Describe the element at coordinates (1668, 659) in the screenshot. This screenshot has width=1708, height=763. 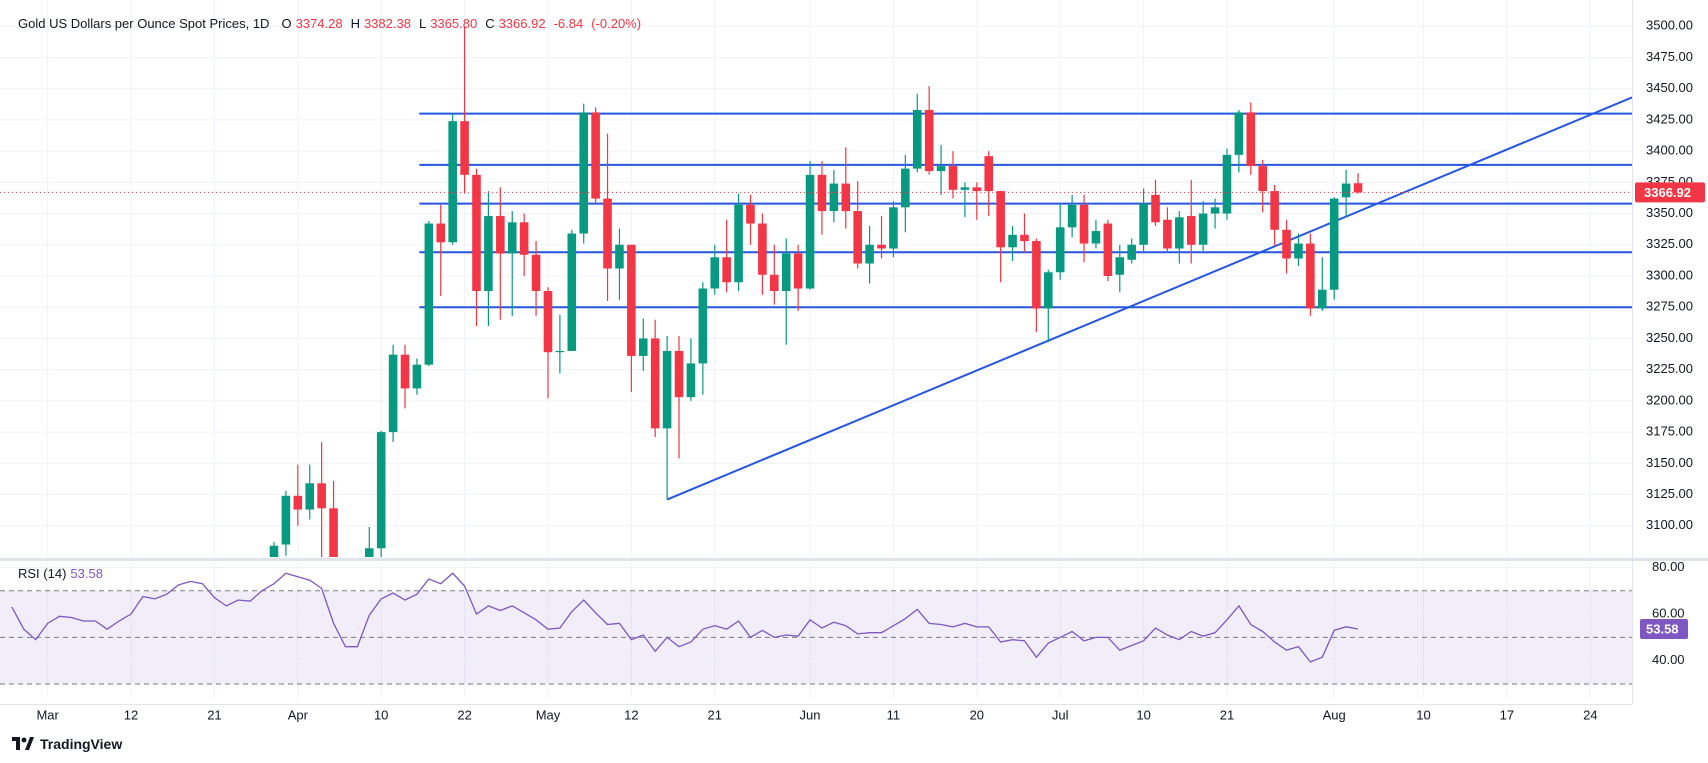
I see `y-tick-label: 40.00` at that location.